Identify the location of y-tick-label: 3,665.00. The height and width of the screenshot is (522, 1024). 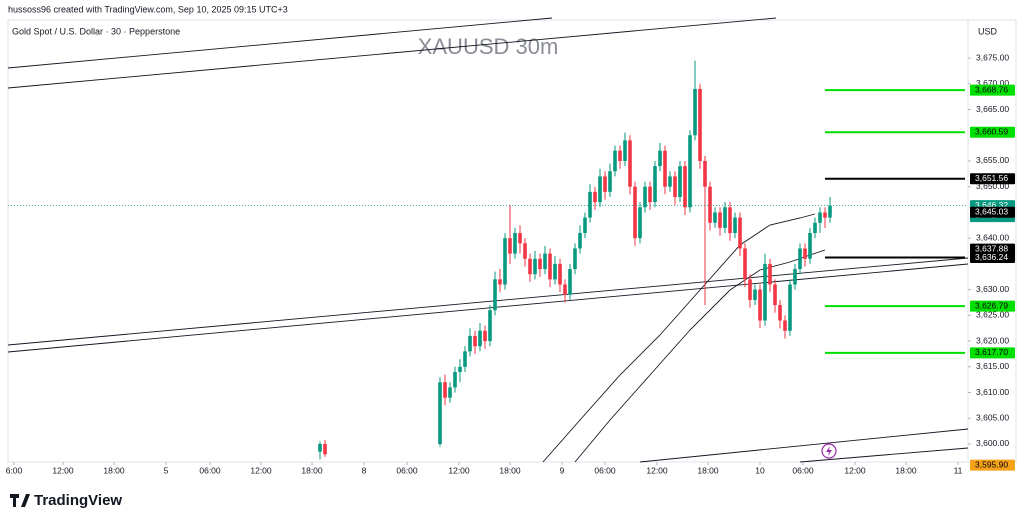
(992, 109).